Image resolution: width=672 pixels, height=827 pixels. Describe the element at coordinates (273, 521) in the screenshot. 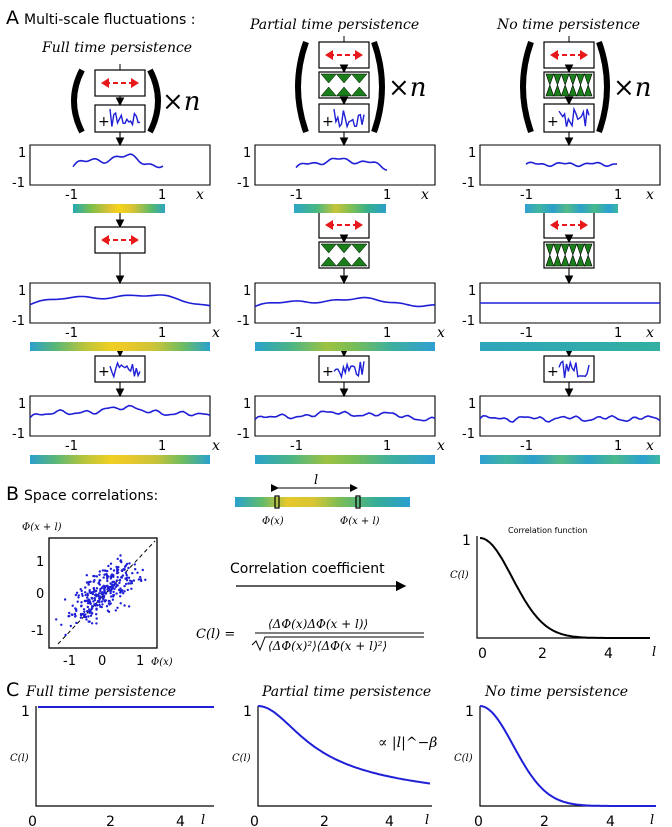

I see `phi-x-label: Φ(x)` at that location.